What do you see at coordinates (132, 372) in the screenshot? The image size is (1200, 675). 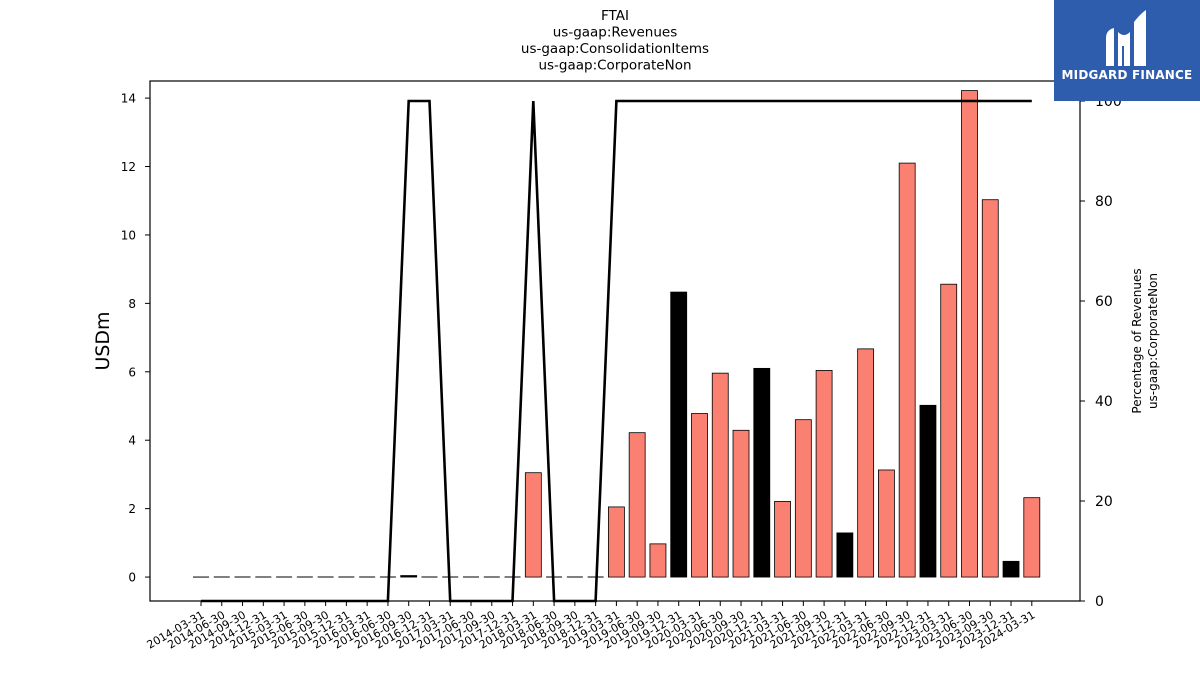 I see `y-left-tick-label: 6` at bounding box center [132, 372].